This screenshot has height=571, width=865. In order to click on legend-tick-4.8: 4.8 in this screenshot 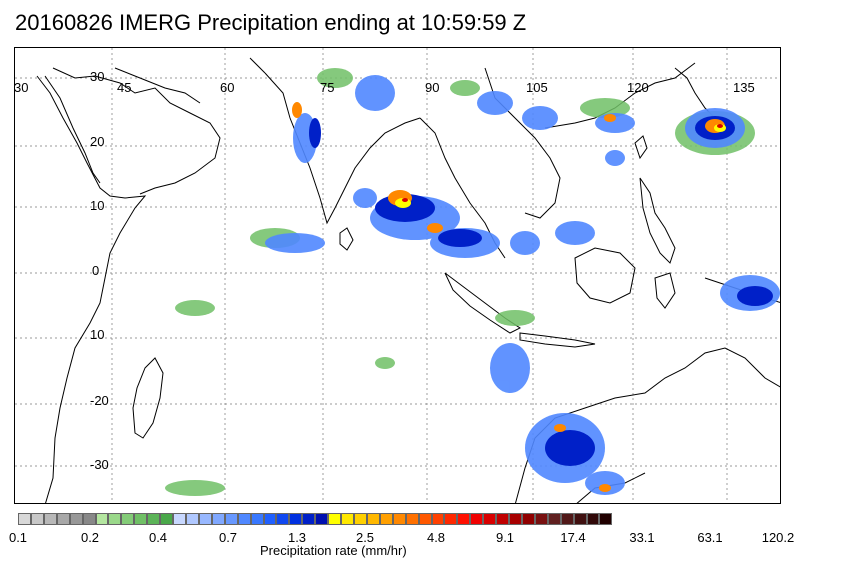, I will do `click(436, 537)`.